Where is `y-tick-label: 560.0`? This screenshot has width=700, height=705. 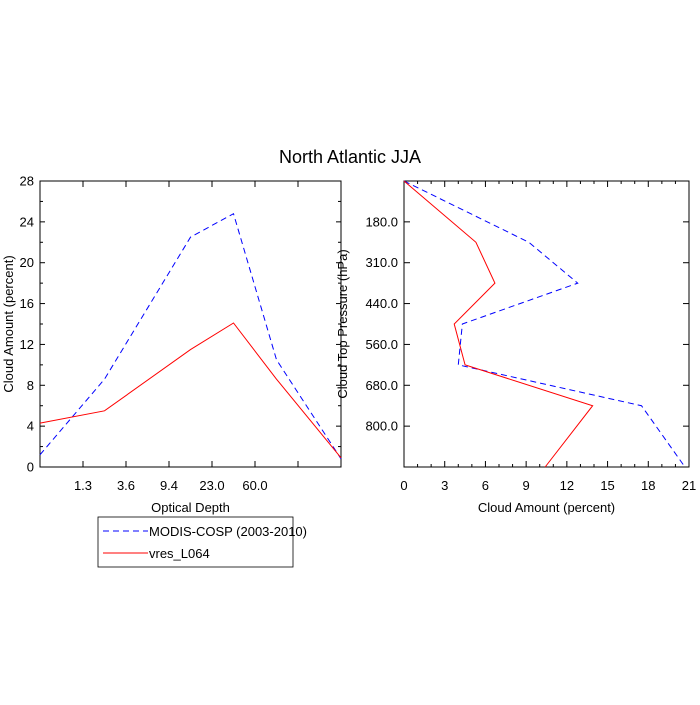
y-tick-label: 560.0 is located at coordinates (381, 344).